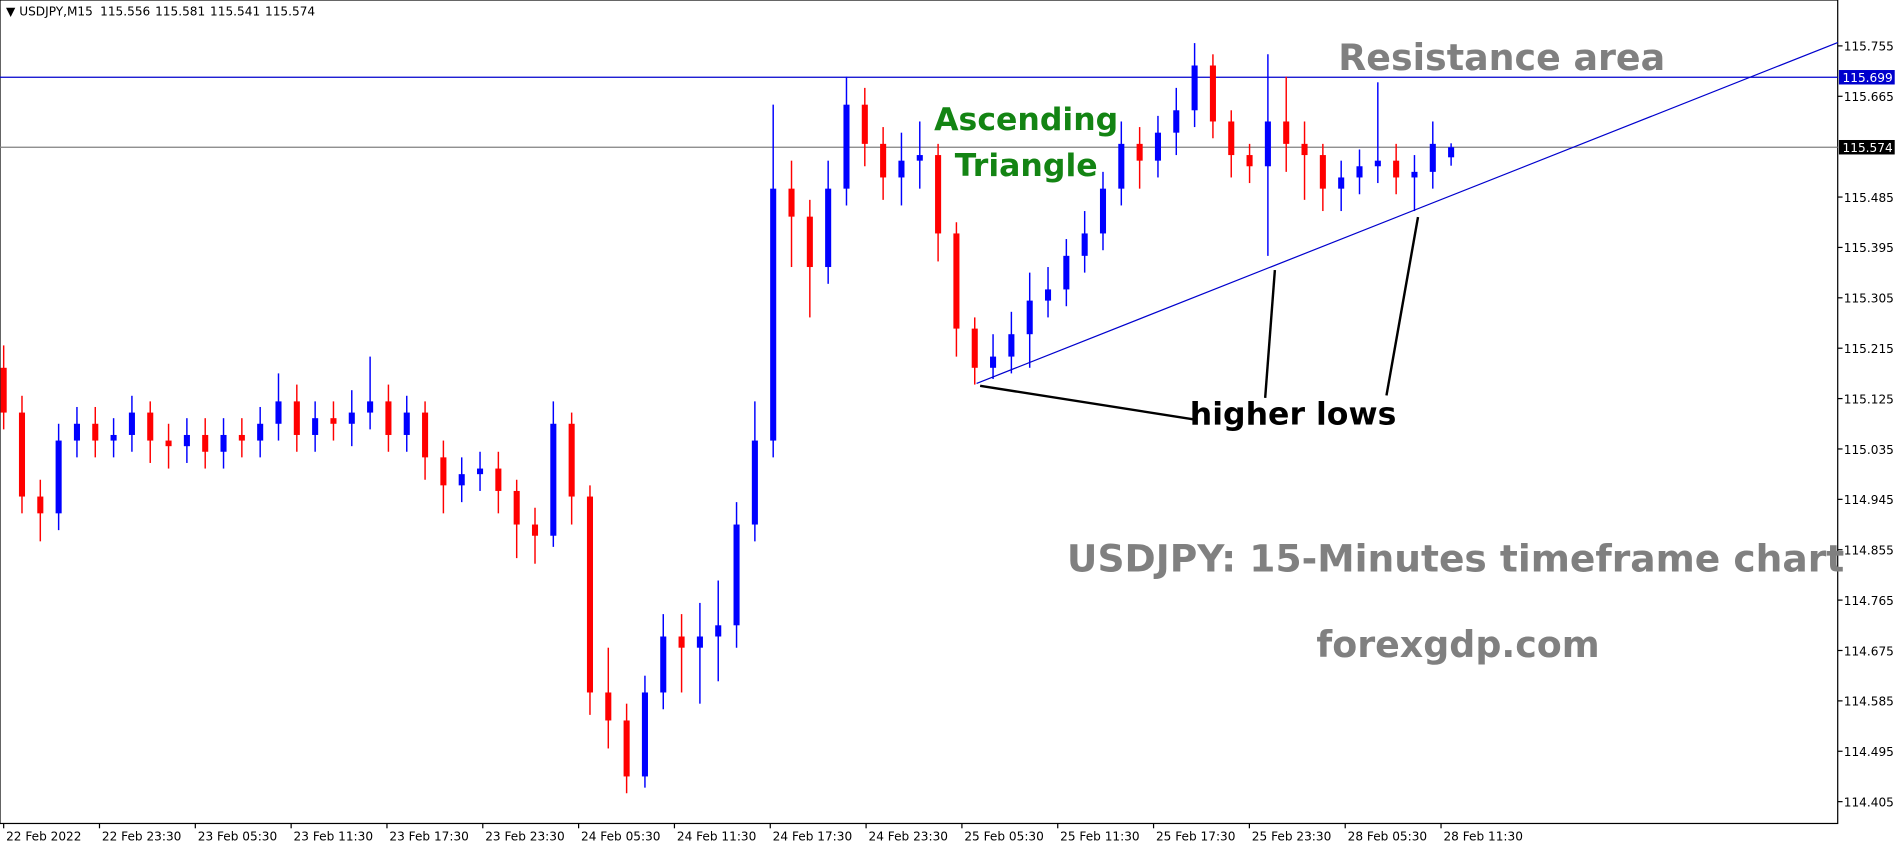 The image size is (1902, 850). What do you see at coordinates (333, 836) in the screenshot?
I see `x-tick-label: 23 Feb 11:30` at bounding box center [333, 836].